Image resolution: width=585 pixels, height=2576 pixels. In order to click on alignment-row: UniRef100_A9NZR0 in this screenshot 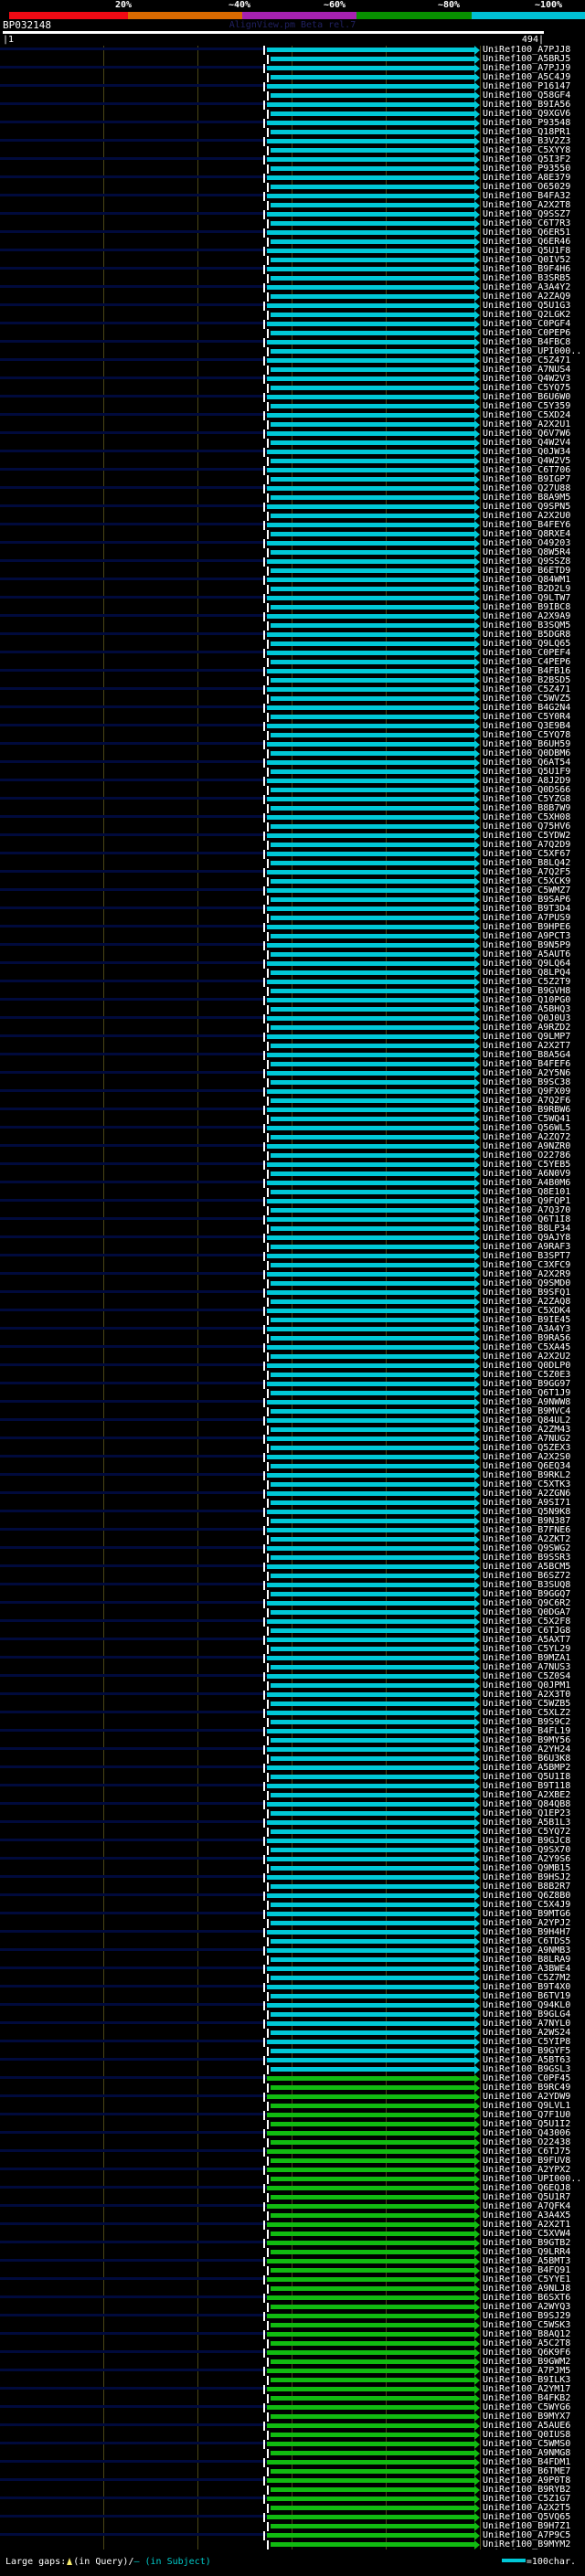, I will do `click(293, 1146)`.